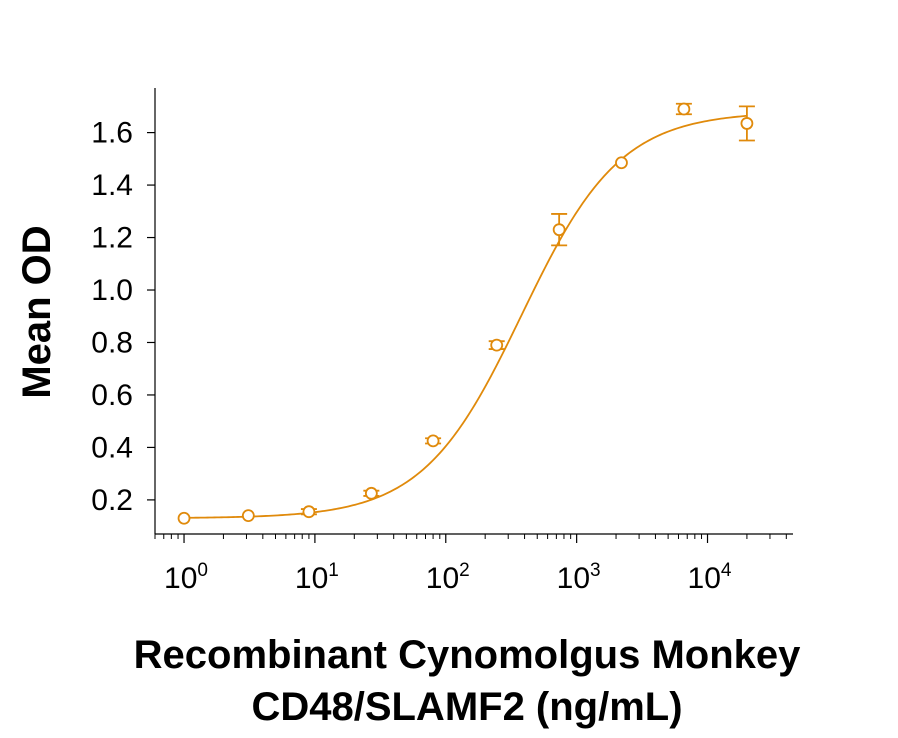  Describe the element at coordinates (112, 290) in the screenshot. I see `y-tick-label: 1.0` at that location.